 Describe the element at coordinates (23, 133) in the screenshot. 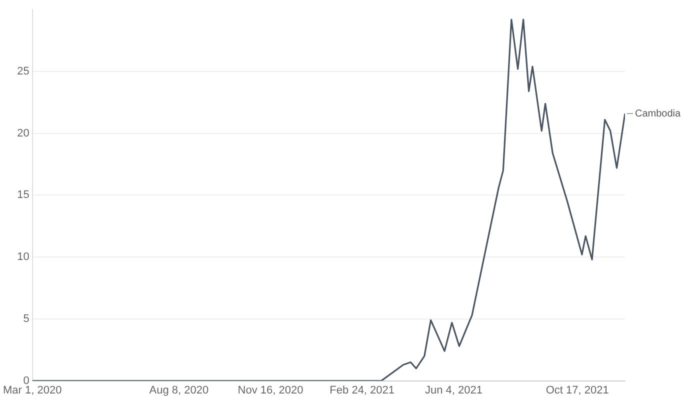

I see `y-tick-label: 20` at that location.